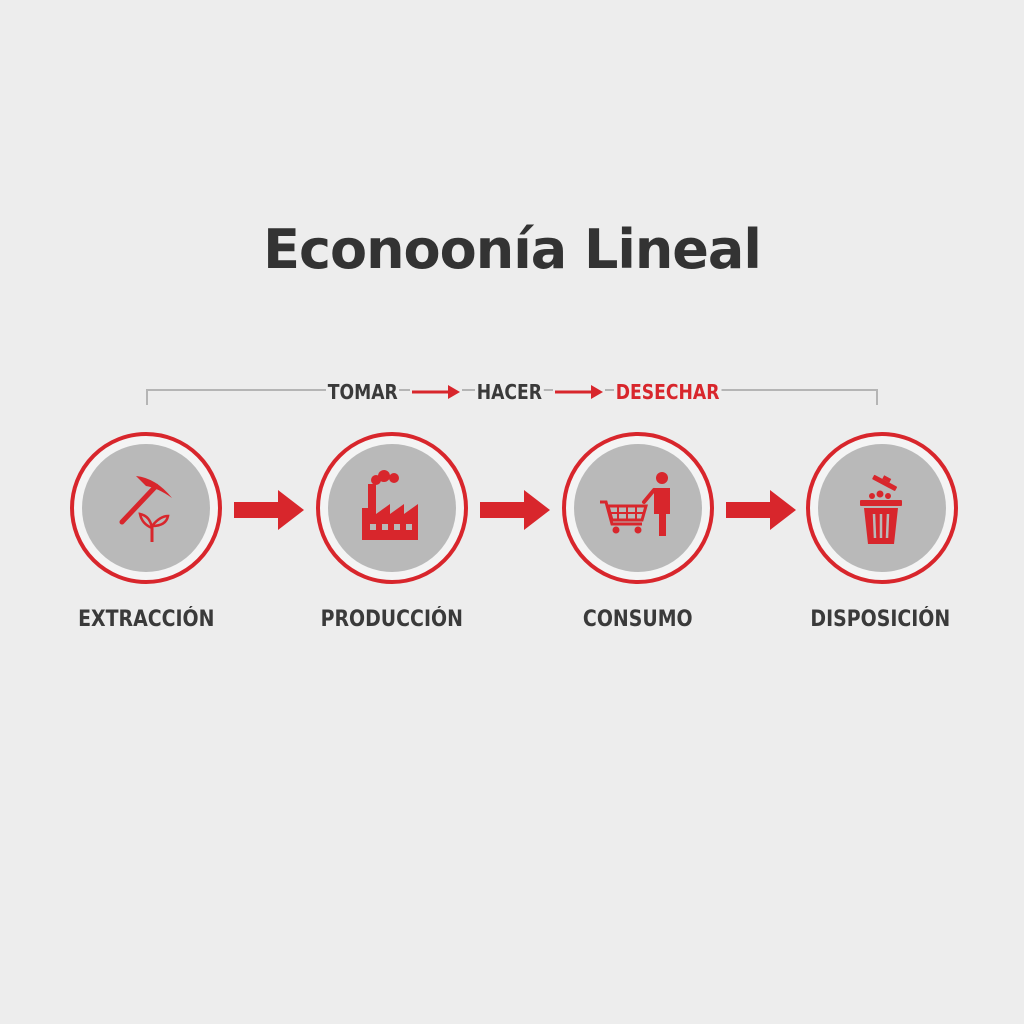 This screenshot has width=1024, height=1024. Describe the element at coordinates (668, 392) in the screenshot. I see `phase-dispose: DESECHAR` at that location.